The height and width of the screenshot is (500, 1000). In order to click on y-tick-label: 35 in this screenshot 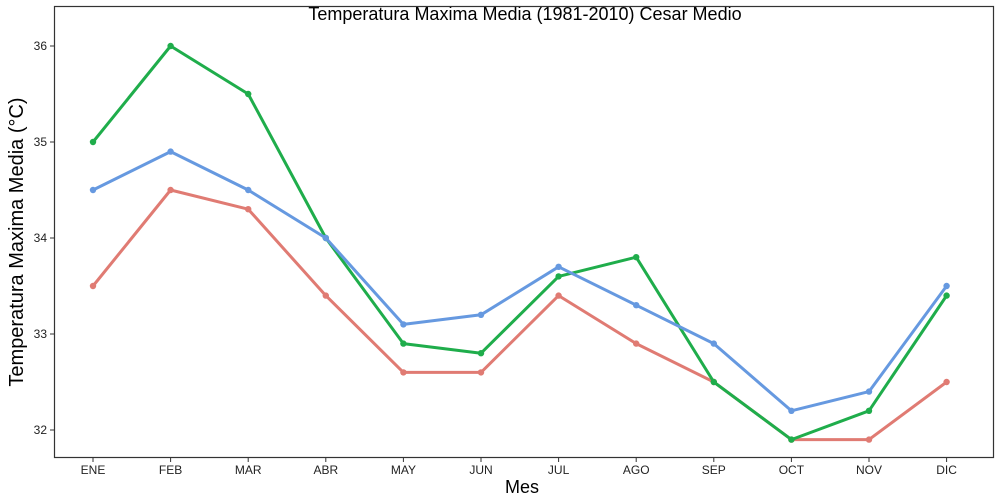, I will do `click(41, 142)`.